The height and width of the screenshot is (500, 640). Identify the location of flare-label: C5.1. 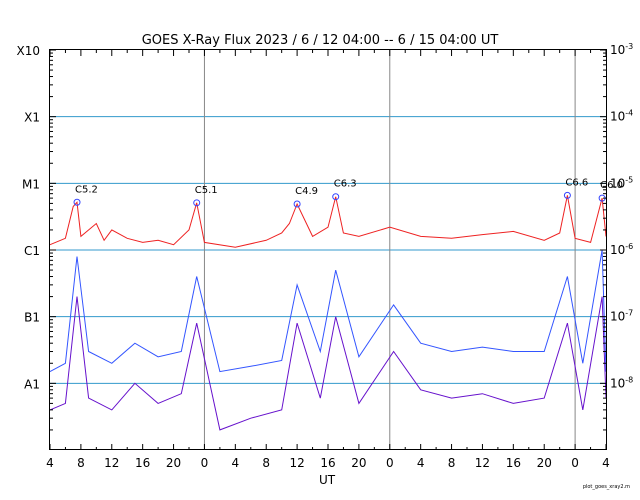
(206, 190).